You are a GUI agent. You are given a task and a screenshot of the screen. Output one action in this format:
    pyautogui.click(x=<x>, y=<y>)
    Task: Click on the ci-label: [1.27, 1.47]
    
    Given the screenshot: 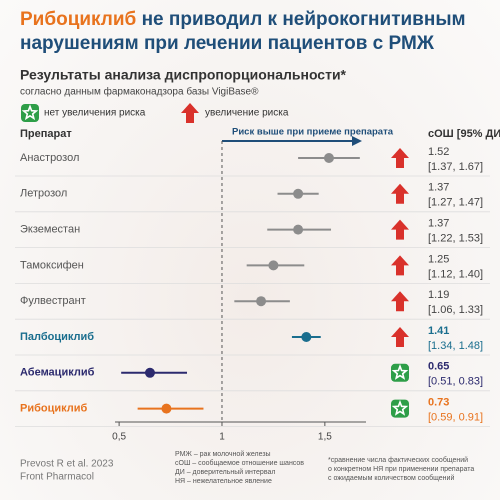 What is the action you would take?
    pyautogui.click(x=455, y=203)
    